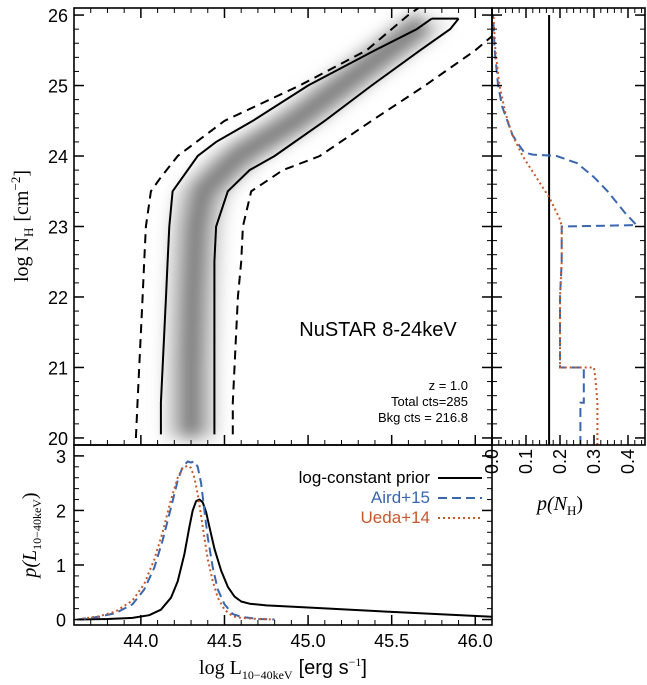 The width and height of the screenshot is (647, 685). What do you see at coordinates (324, 668) in the screenshot?
I see `bottom-x-label-unit: [erg s` at bounding box center [324, 668].